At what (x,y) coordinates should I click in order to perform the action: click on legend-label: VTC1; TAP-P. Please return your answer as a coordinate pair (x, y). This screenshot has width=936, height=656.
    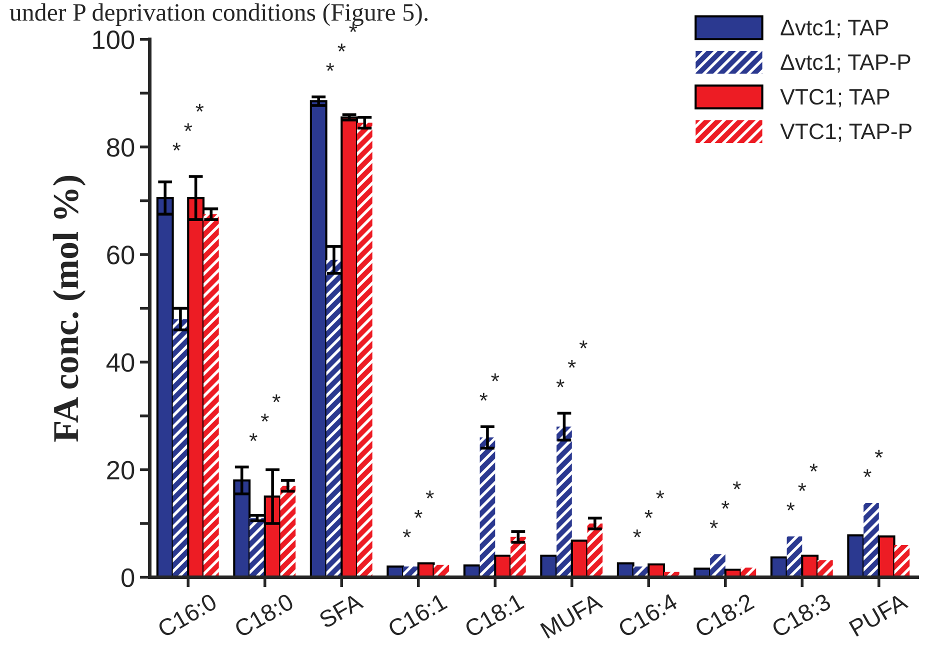
    Looking at the image, I should click on (846, 133).